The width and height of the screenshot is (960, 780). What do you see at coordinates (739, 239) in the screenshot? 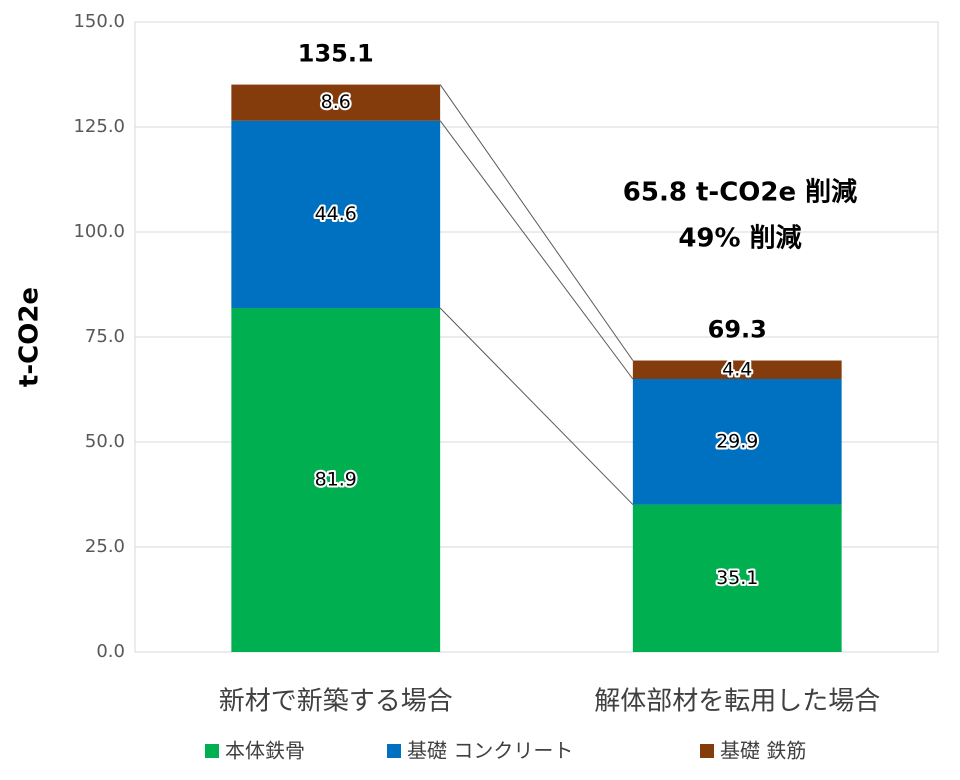
I see `annotation: 49% 削減` at bounding box center [739, 239].